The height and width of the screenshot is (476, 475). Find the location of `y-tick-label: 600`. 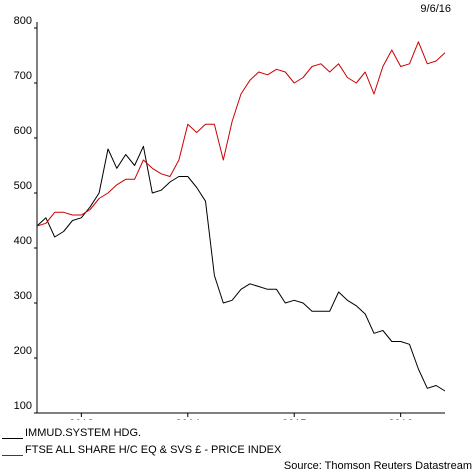

y-tick-label: 600 is located at coordinates (23, 131).